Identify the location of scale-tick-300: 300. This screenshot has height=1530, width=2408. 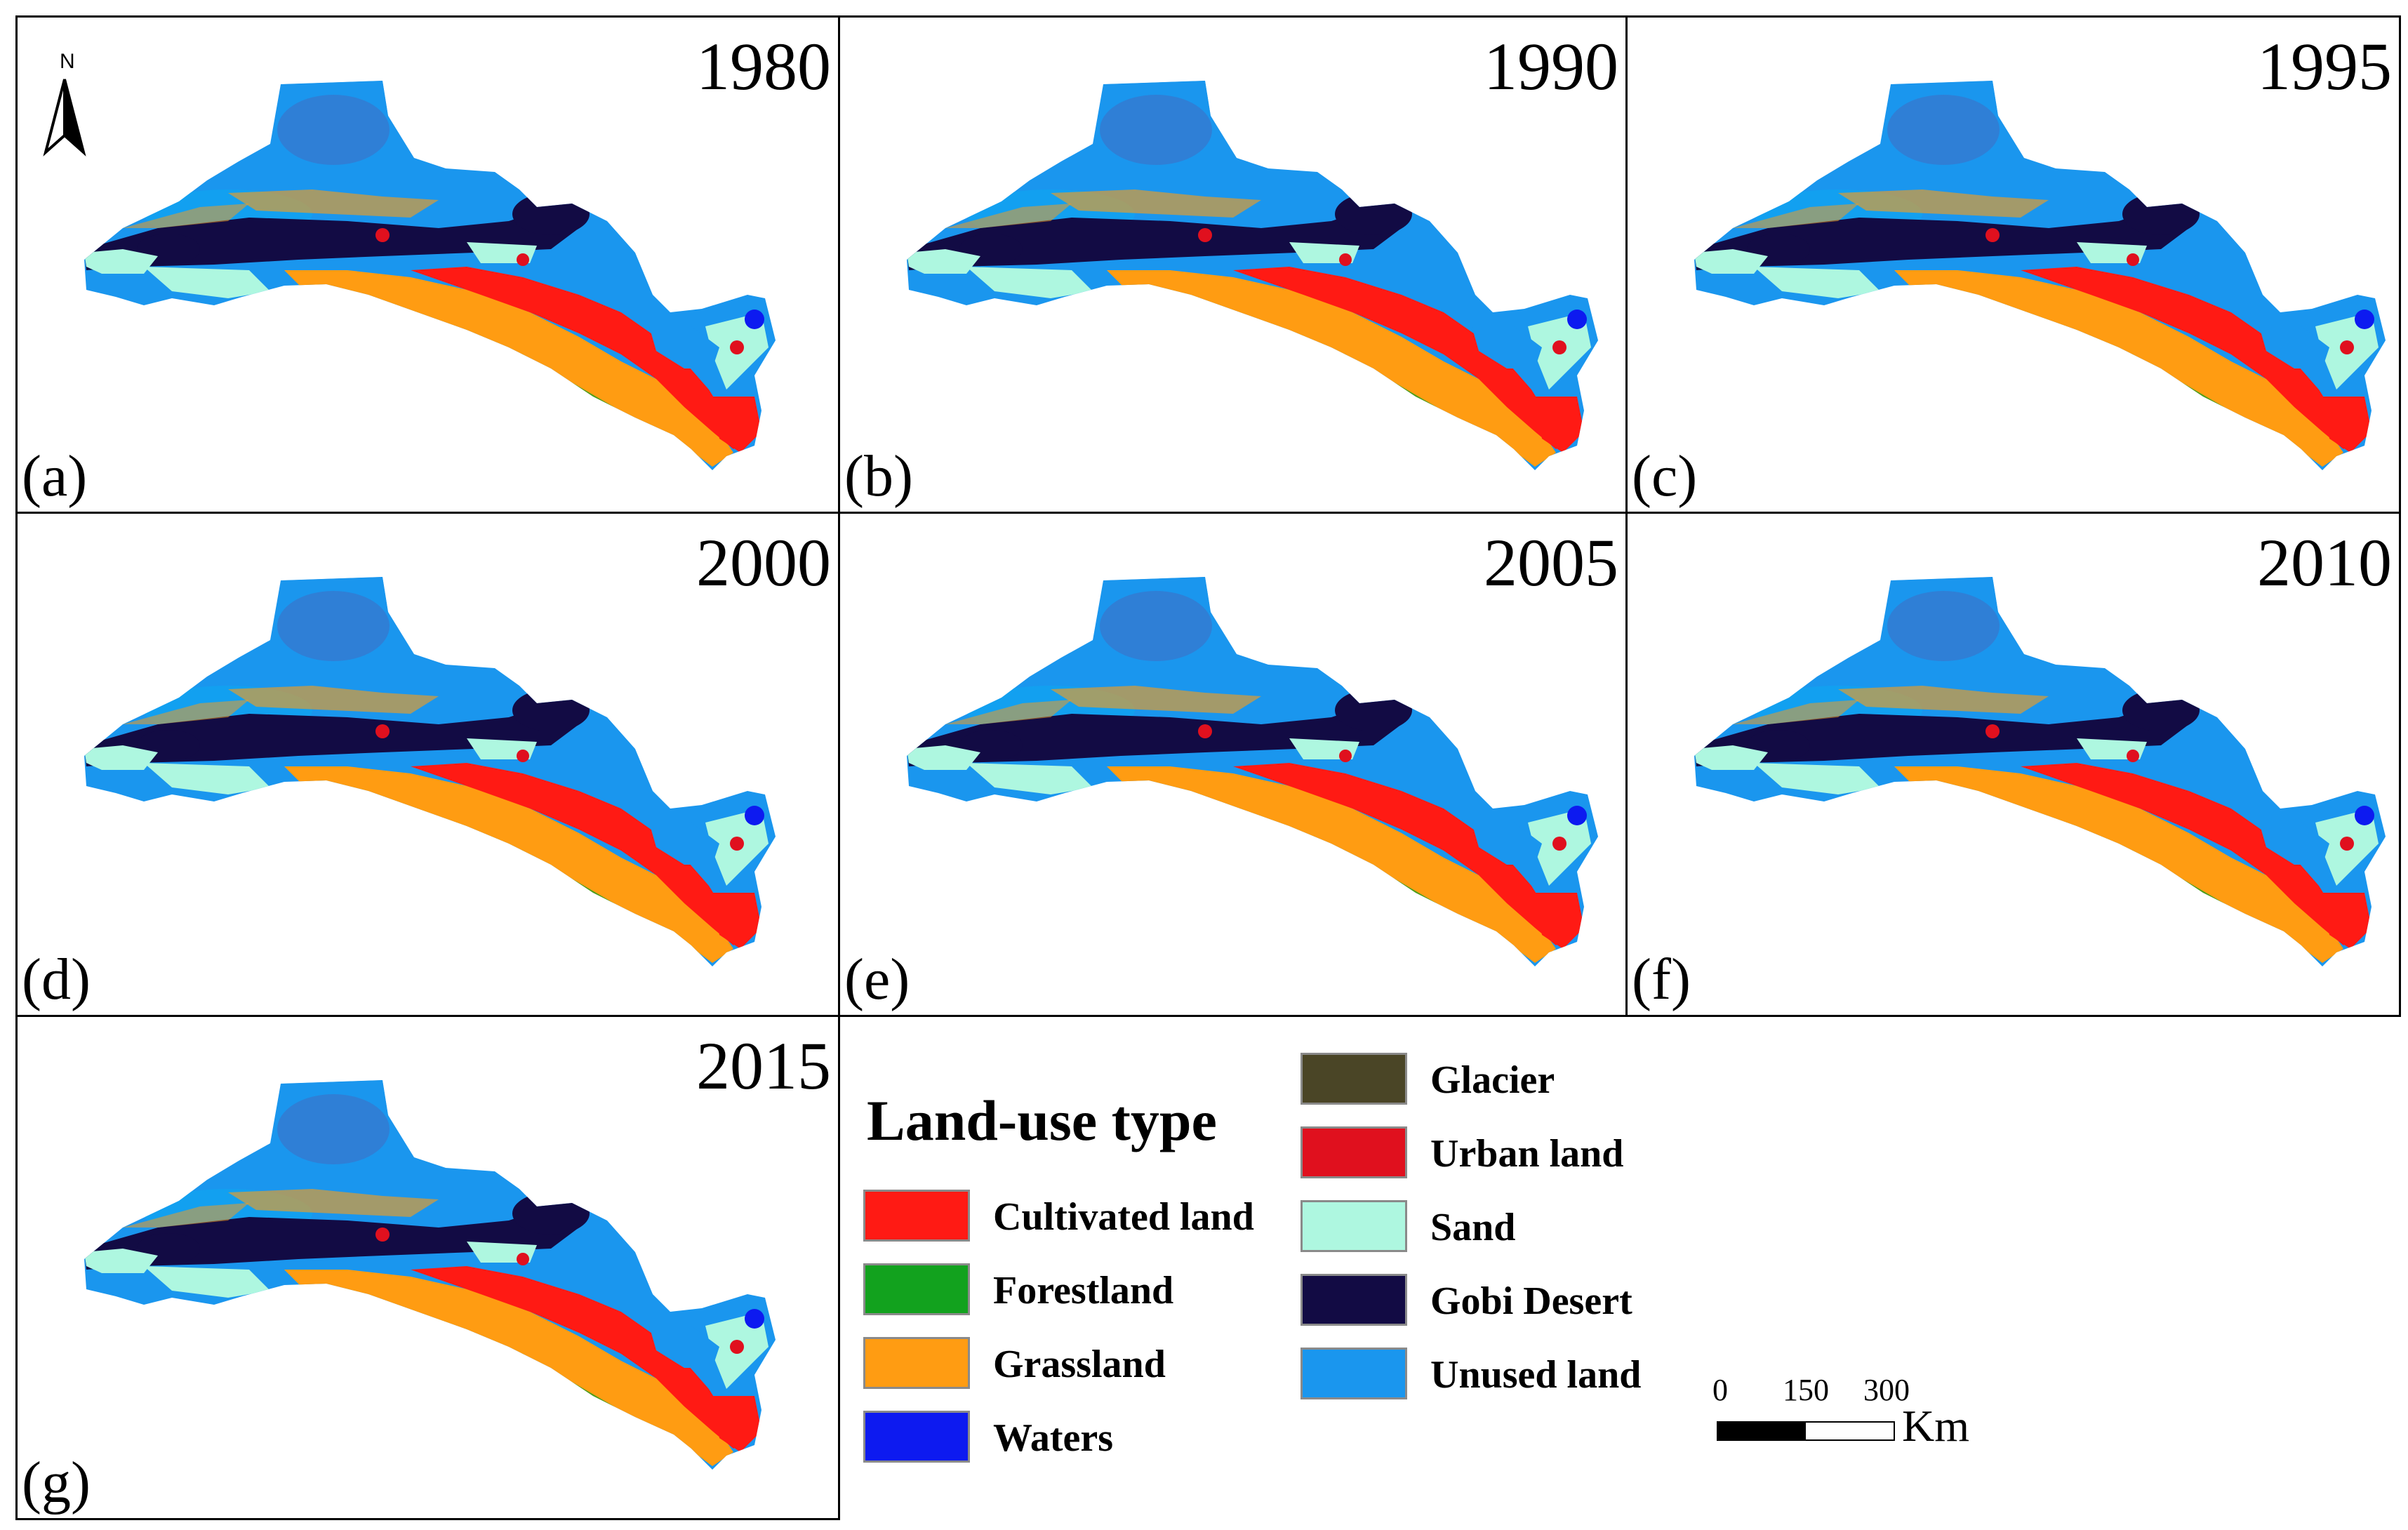
(1886, 1390).